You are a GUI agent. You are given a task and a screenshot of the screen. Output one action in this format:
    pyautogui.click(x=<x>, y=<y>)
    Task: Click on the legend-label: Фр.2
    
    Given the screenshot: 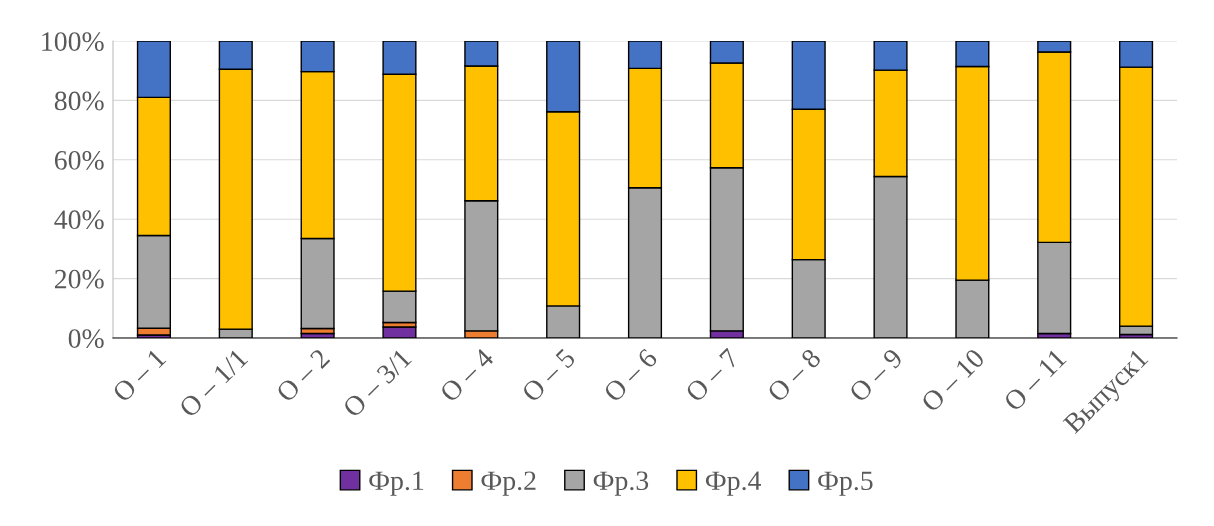 What is the action you would take?
    pyautogui.click(x=508, y=483)
    